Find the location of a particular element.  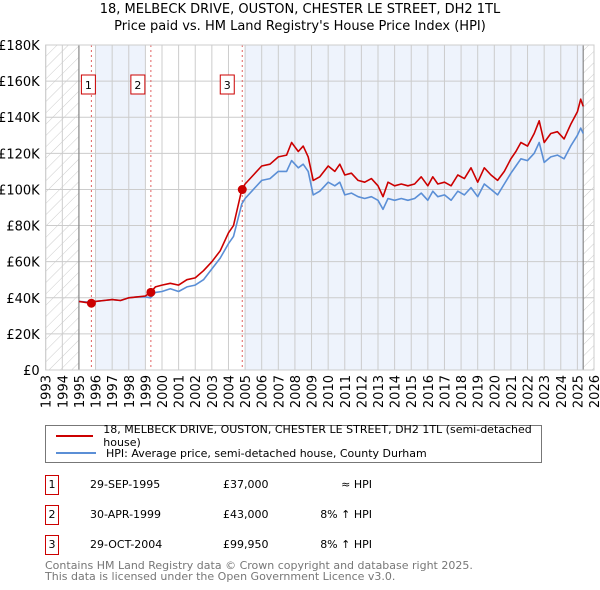

x-tick-label: 2022 is located at coordinates (529, 391).